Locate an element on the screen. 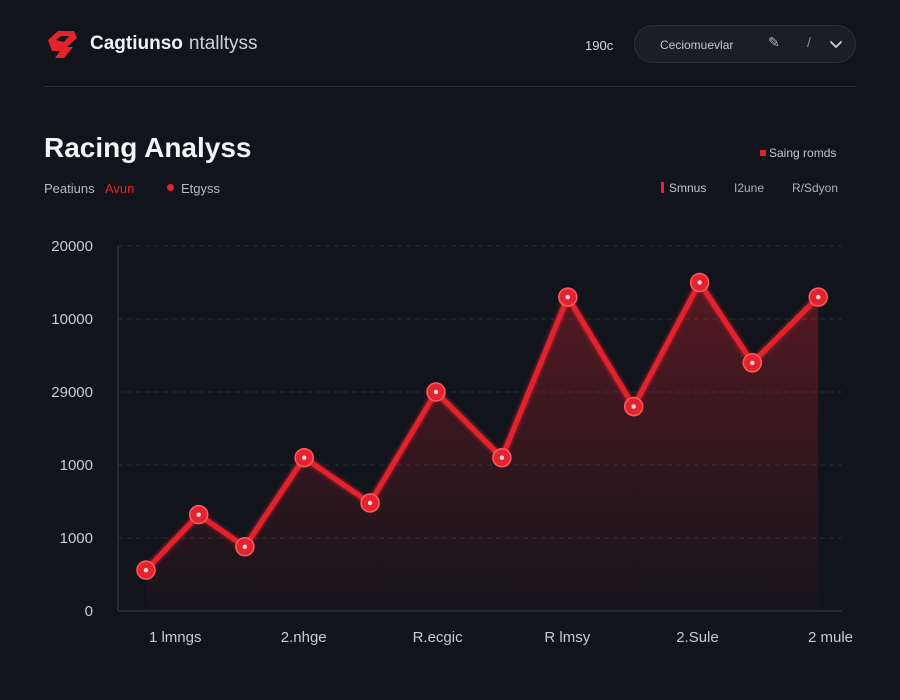 The height and width of the screenshot is (700, 900). subtitle-legend: Etgyss is located at coordinates (201, 188).